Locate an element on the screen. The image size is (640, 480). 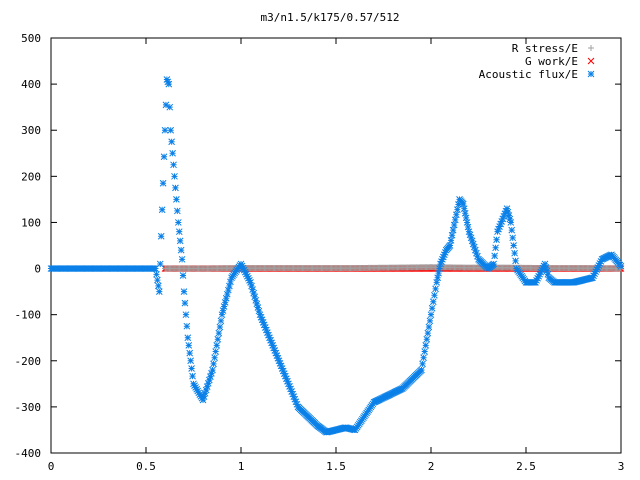
y-tick-label: 200 is located at coordinates (31, 176).